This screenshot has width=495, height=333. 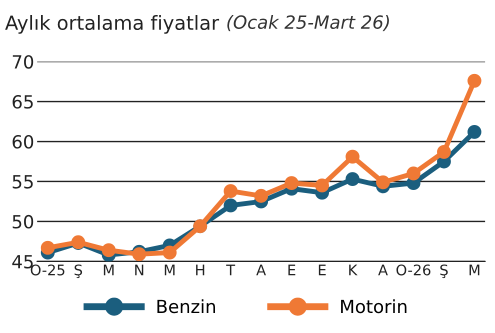 What do you see at coordinates (22, 182) in the screenshot?
I see `y-tick-label: 55` at bounding box center [22, 182].